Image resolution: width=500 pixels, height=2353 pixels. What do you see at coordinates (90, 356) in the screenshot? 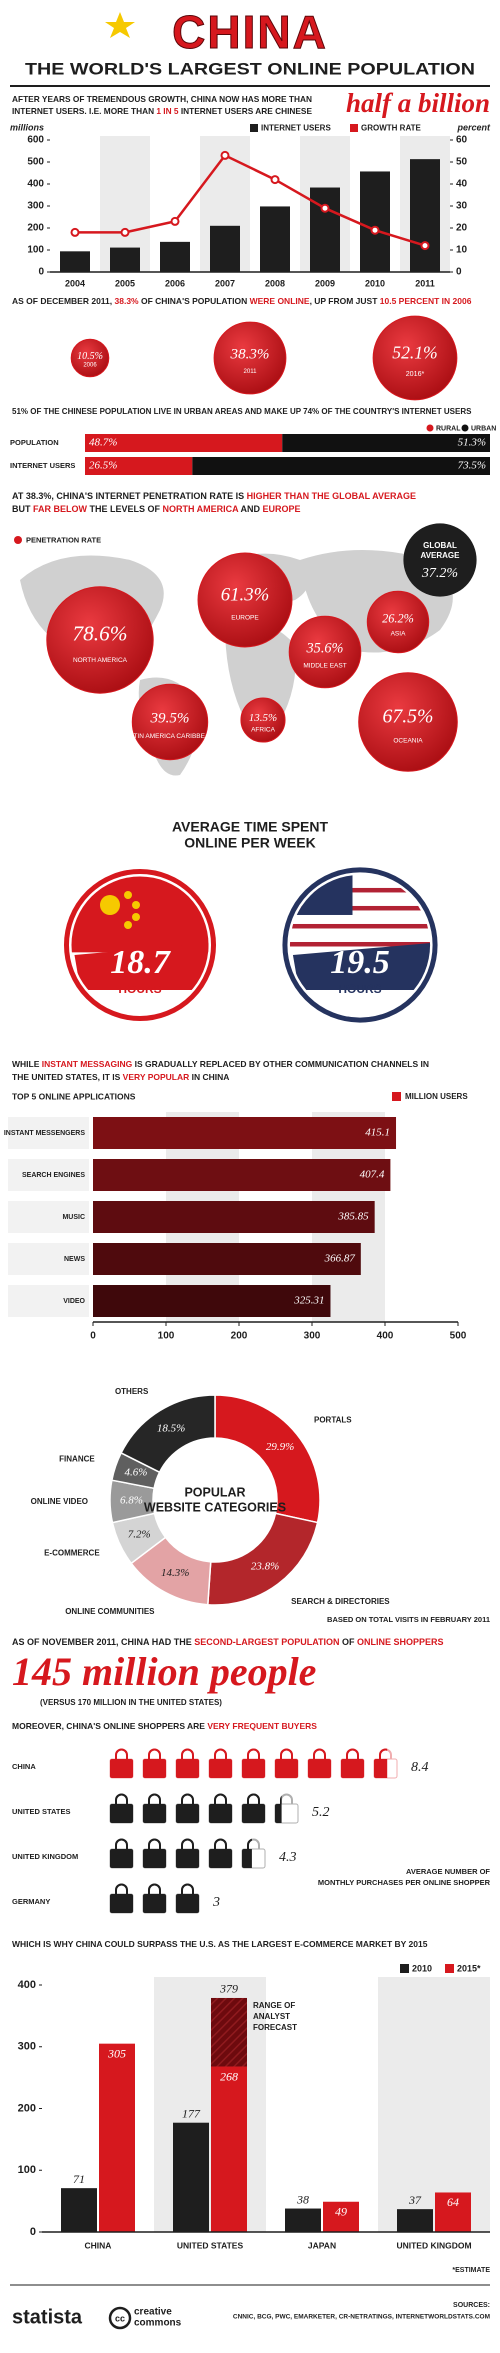
I see `value-label: 10.5%` at bounding box center [90, 356].